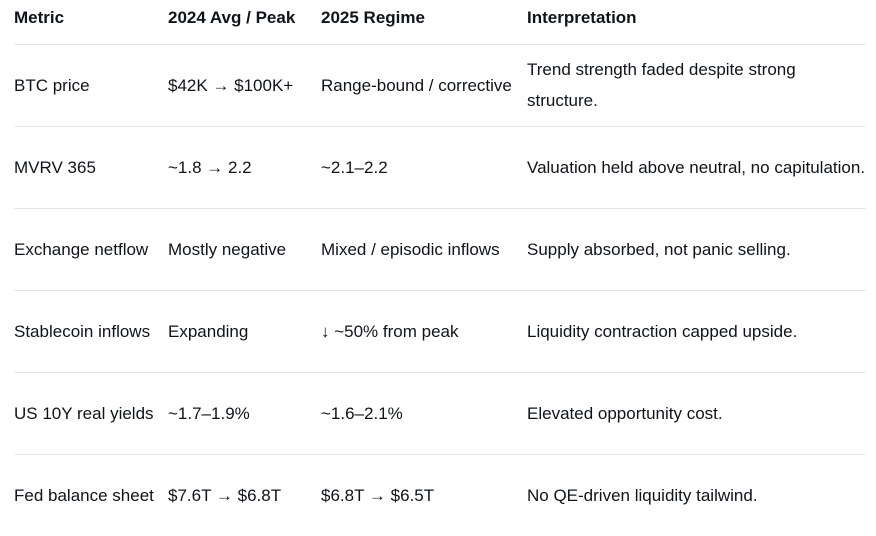 This screenshot has height=536, width=876. What do you see at coordinates (227, 249) in the screenshot?
I see `cell-2024: Mostly negative` at bounding box center [227, 249].